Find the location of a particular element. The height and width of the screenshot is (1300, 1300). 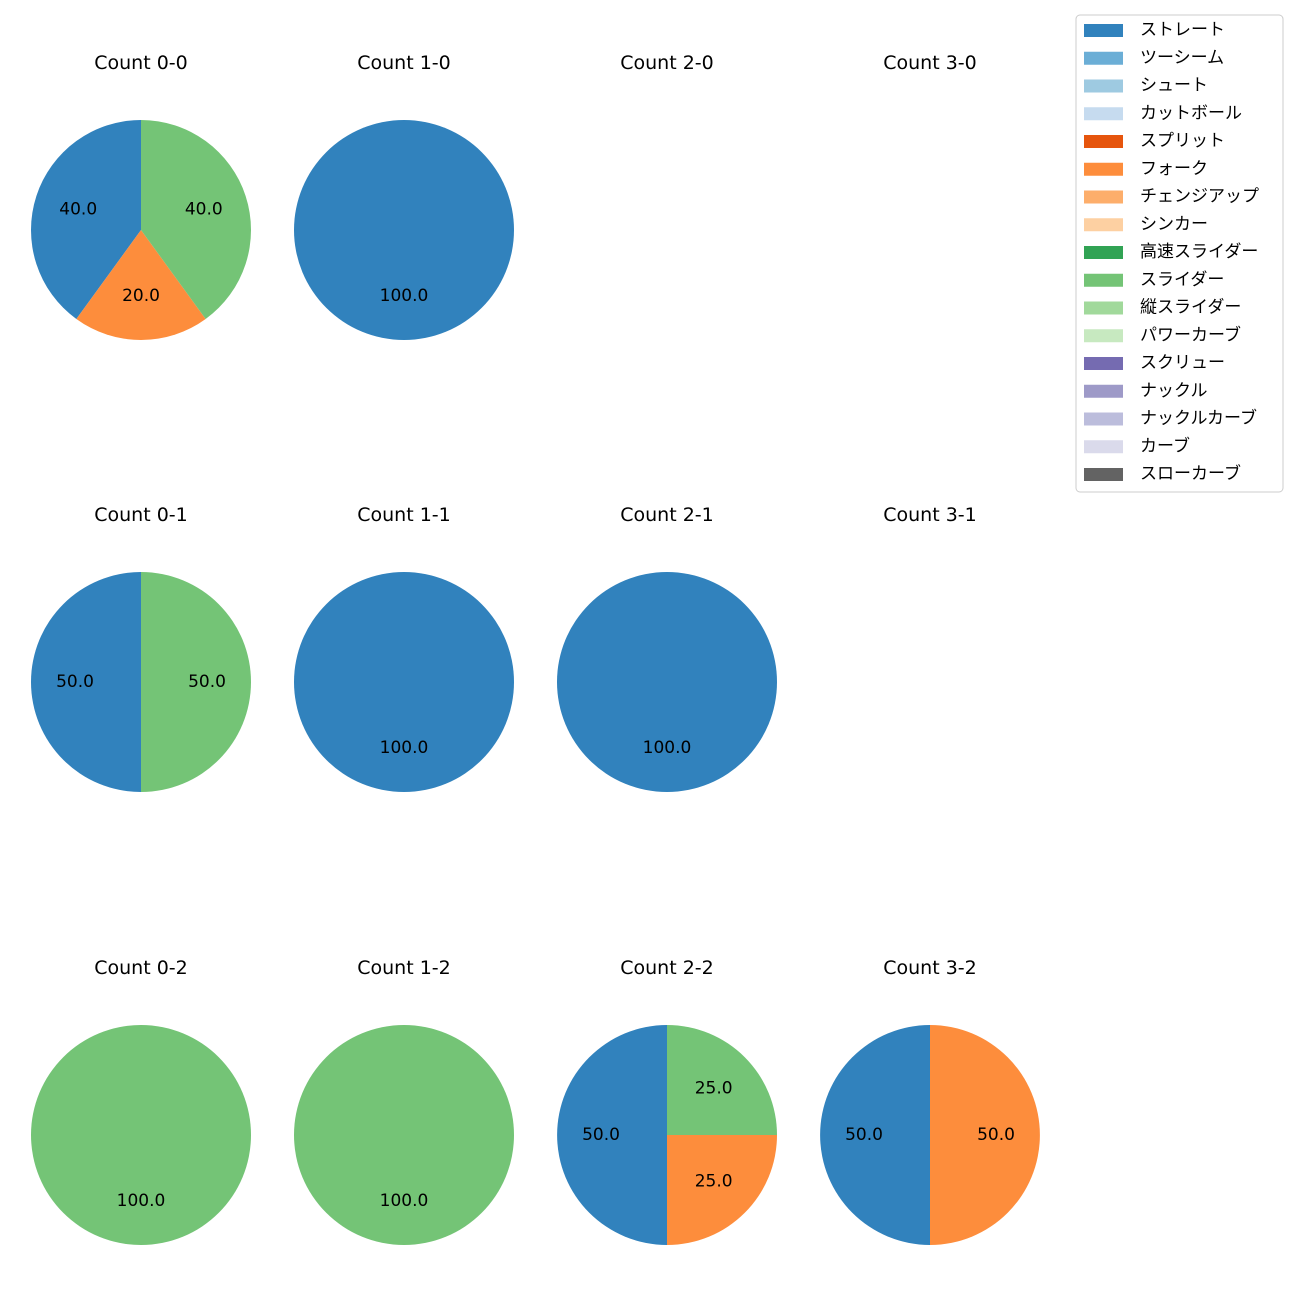

panel-title-count-0-2: Count 0-2 is located at coordinates (141, 968).